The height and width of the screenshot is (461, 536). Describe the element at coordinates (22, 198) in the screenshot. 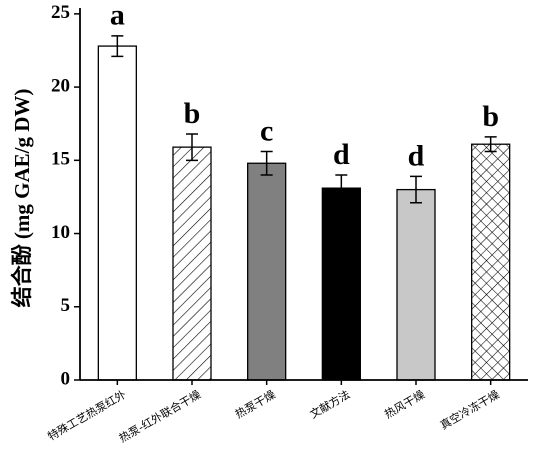

I see `y-axis-title: 结合酚 (mg GAE/g DW)` at that location.